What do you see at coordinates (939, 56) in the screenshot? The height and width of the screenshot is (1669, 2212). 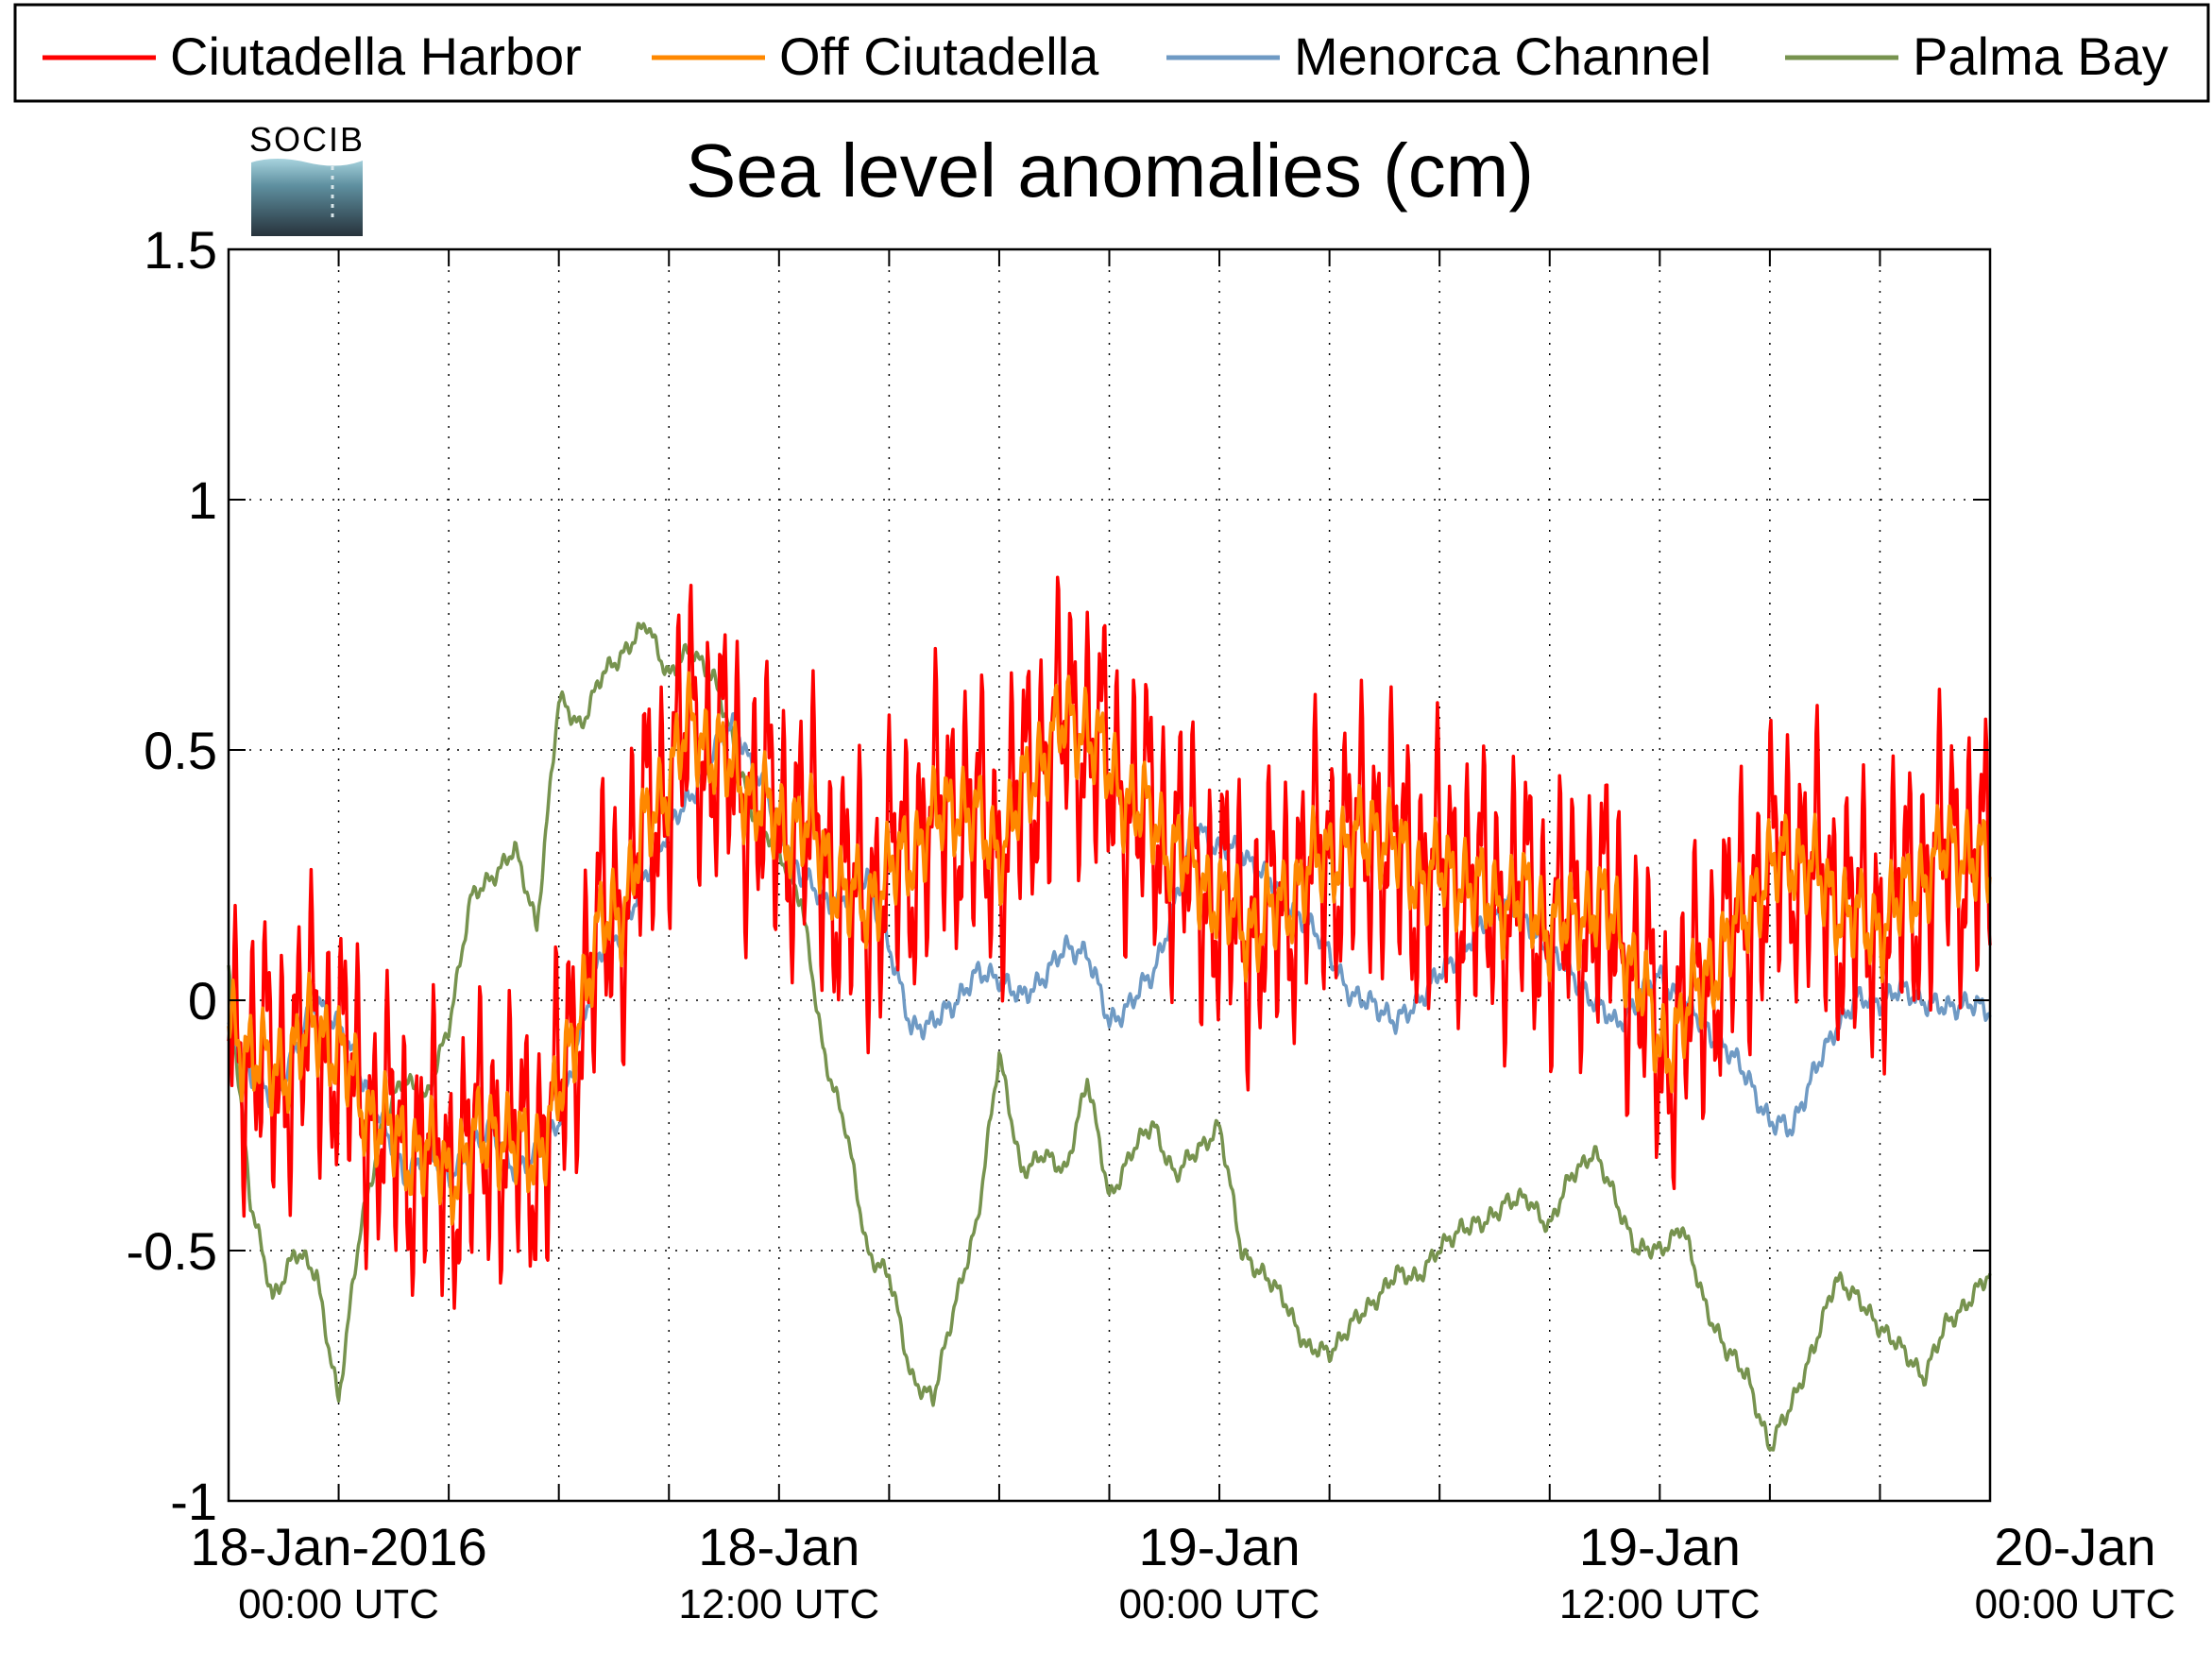 I see `legend-label-off-ciutadella: Off Ciutadella` at bounding box center [939, 56].